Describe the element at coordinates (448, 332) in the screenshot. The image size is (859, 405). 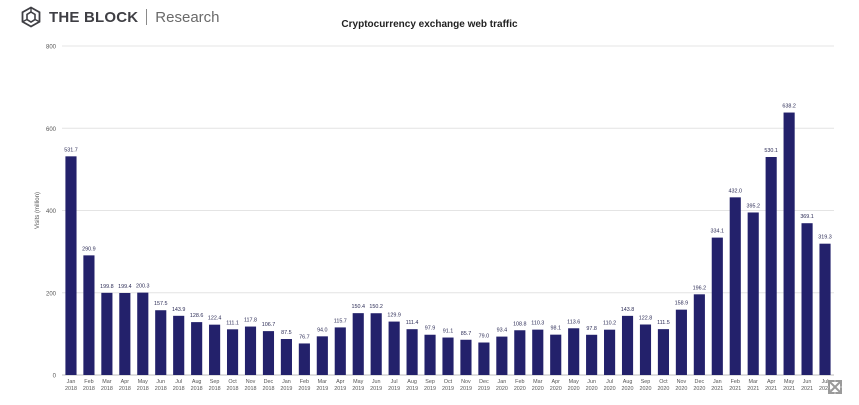
I see `data-label: 91.1` at that location.